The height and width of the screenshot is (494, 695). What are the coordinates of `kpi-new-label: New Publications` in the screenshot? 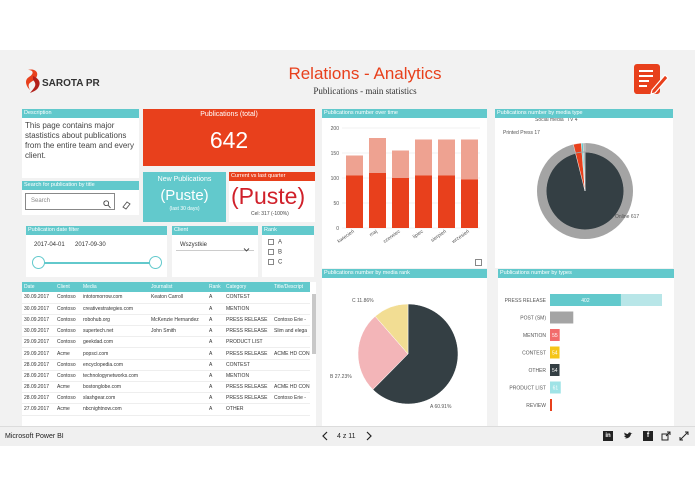 It's located at (184, 179).